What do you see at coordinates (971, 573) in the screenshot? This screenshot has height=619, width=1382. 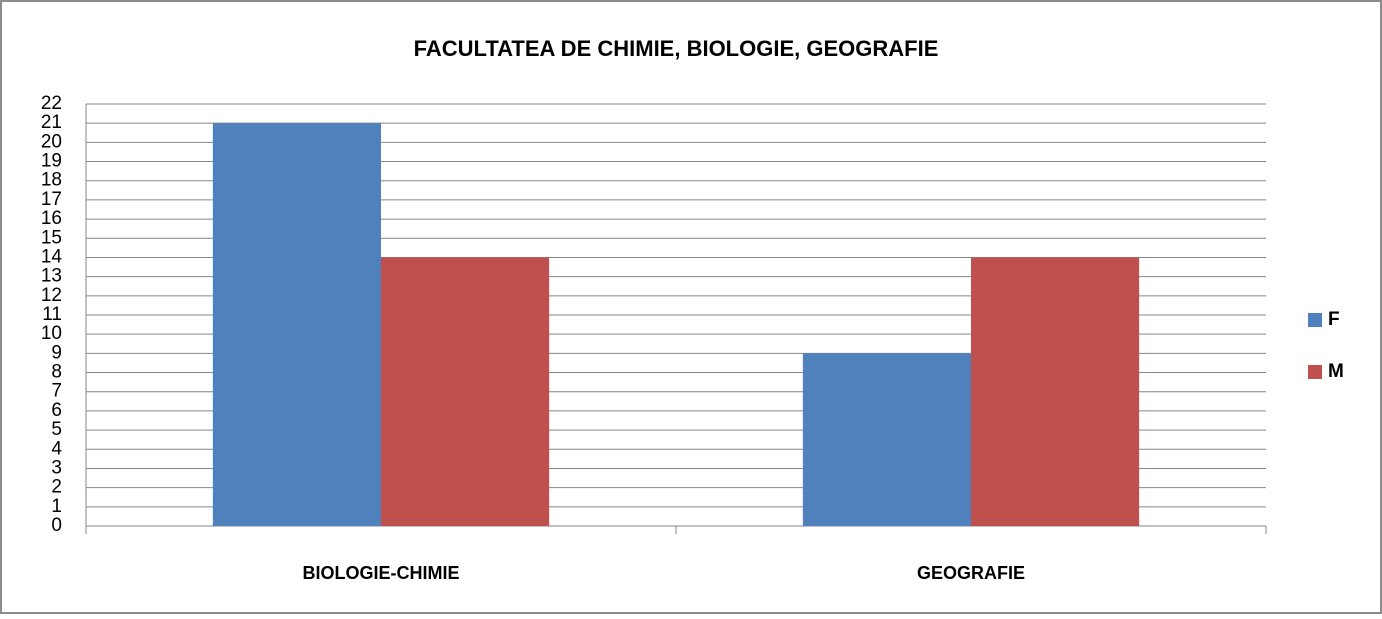 I see `x-tick-label: GEOGRAFIE` at bounding box center [971, 573].